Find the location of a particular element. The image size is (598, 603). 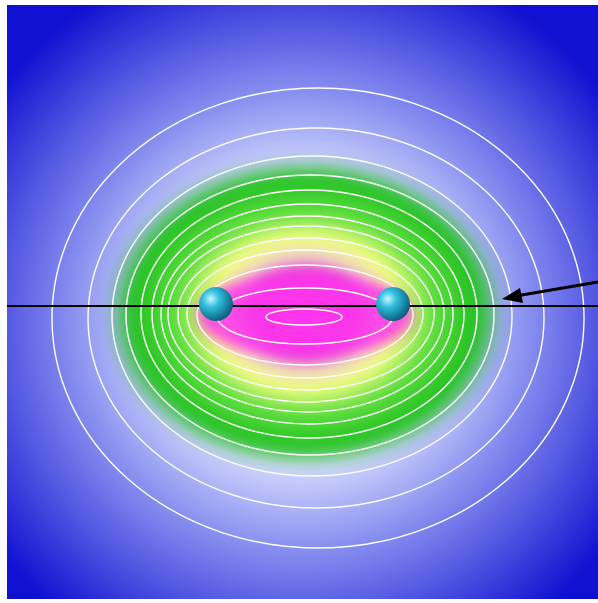

arrow-annotation is located at coordinates (550, 291).